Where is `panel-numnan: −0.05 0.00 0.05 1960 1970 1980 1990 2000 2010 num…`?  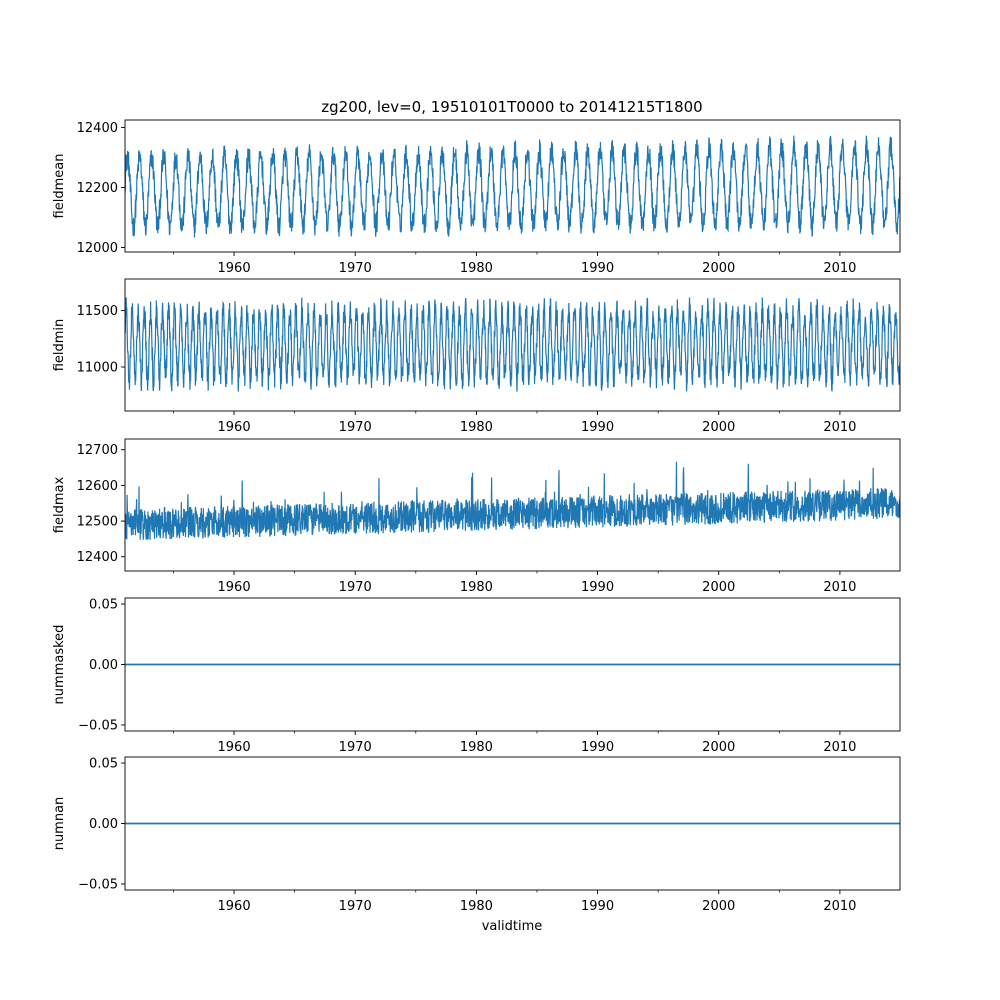 panel-numnan: −0.05 0.00 0.05 1960 1970 1980 1990 2000 2010 num… is located at coordinates (476, 835).